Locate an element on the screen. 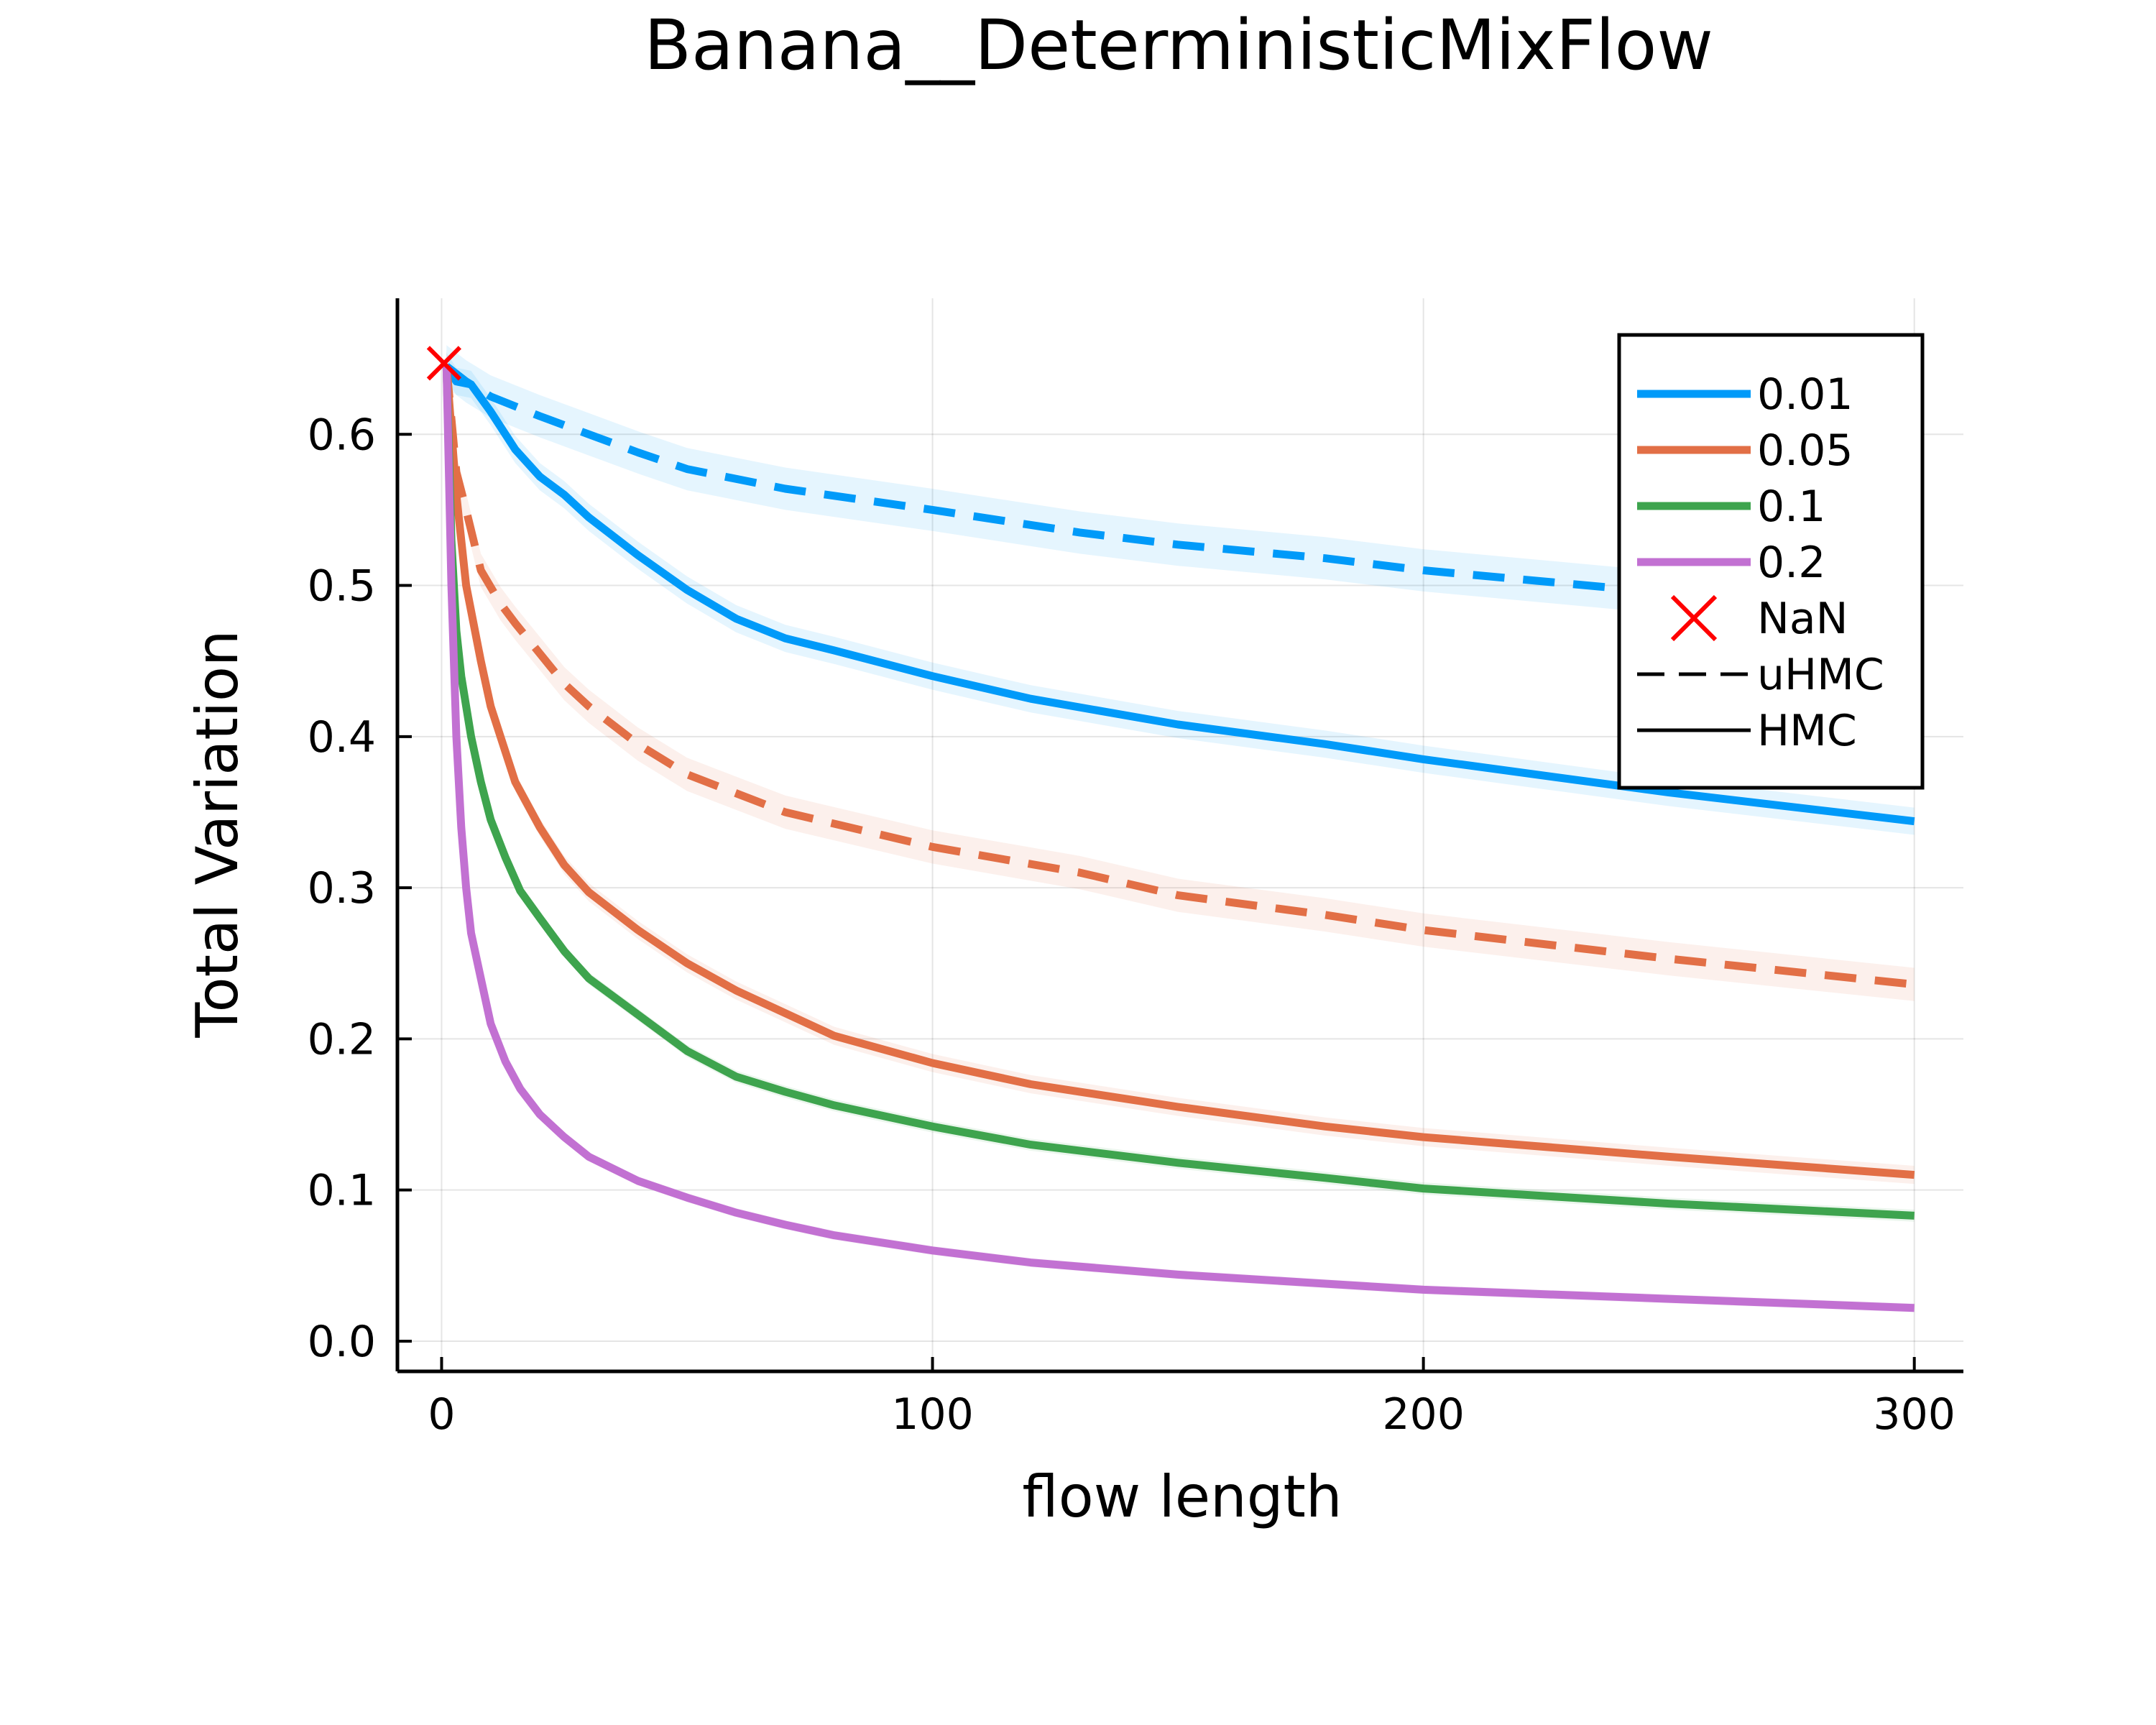 The height and width of the screenshot is (1725, 2156). legend-label-HMC: HMC is located at coordinates (1807, 731).